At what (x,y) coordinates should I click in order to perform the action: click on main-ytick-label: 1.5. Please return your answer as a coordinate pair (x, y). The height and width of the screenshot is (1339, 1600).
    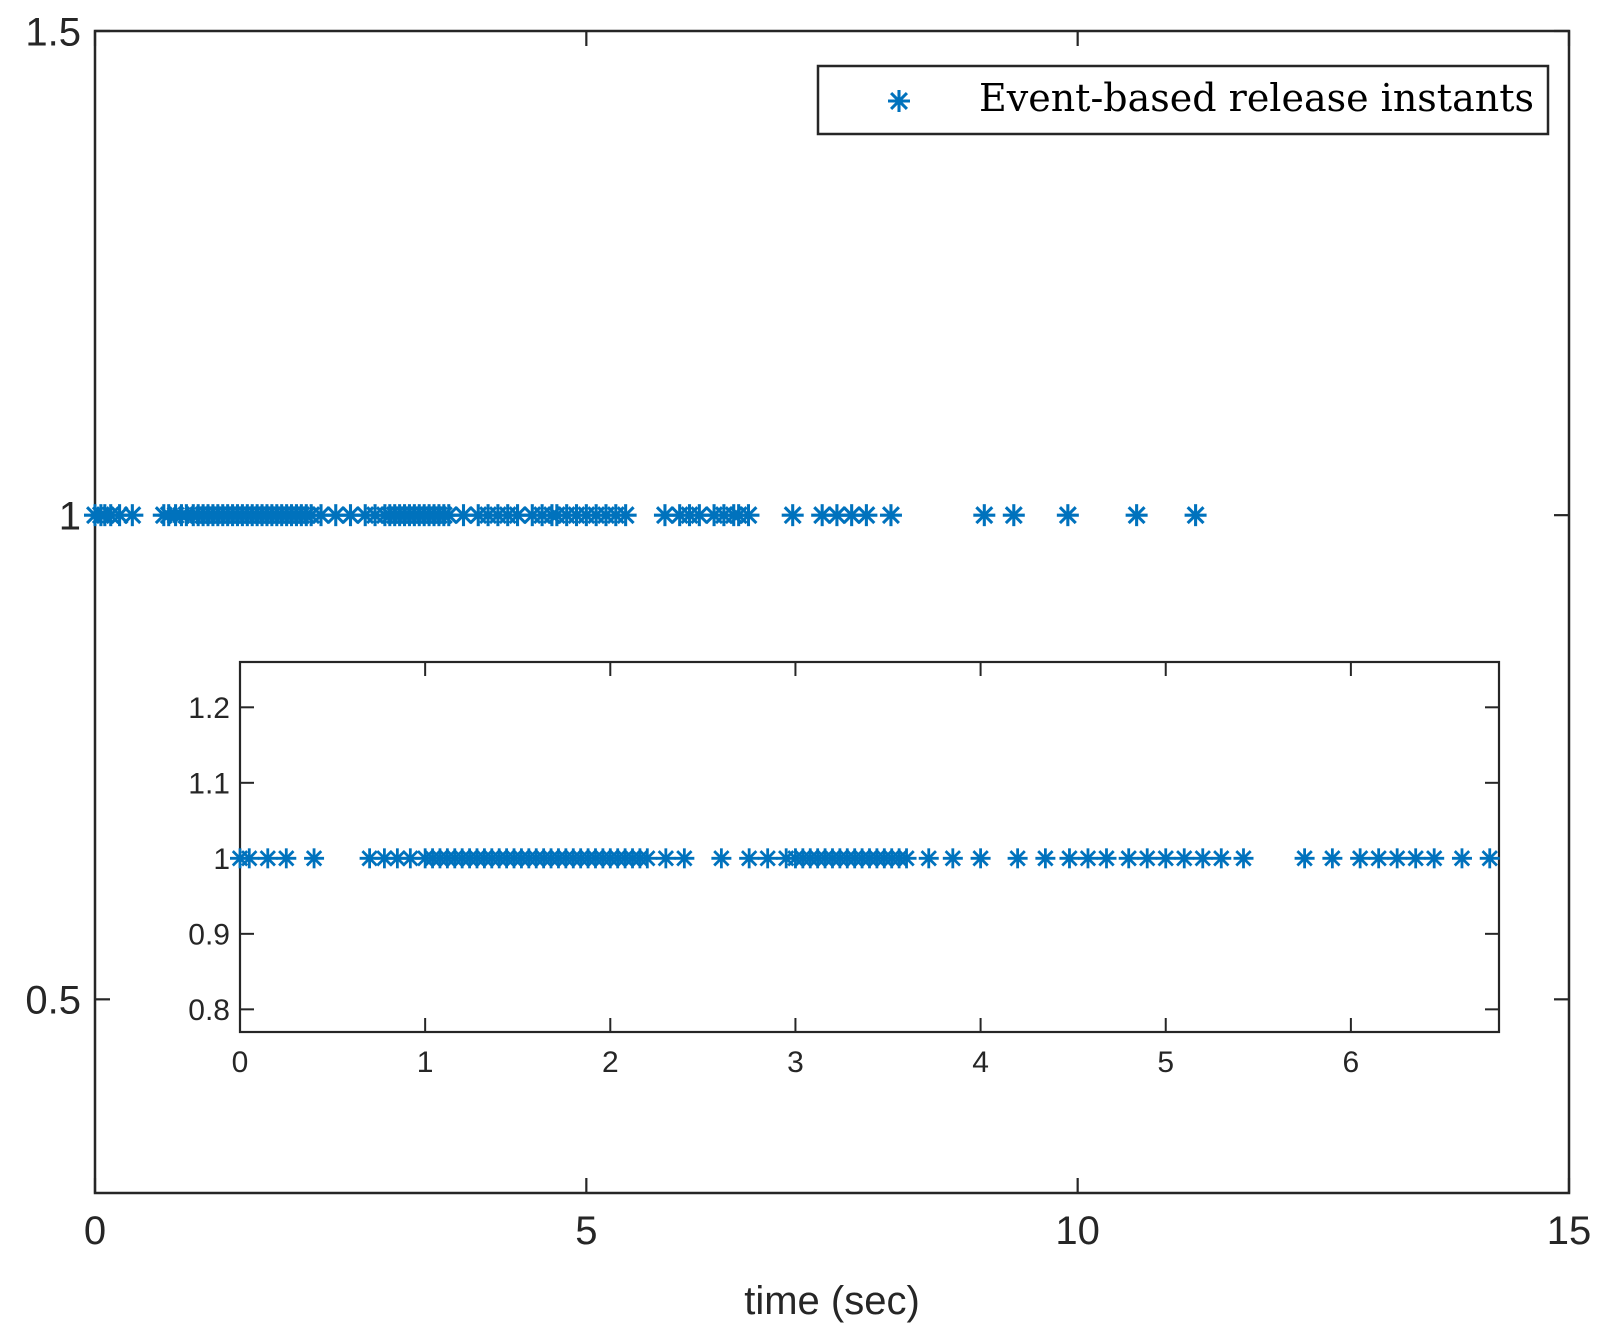
    Looking at the image, I should click on (53, 32).